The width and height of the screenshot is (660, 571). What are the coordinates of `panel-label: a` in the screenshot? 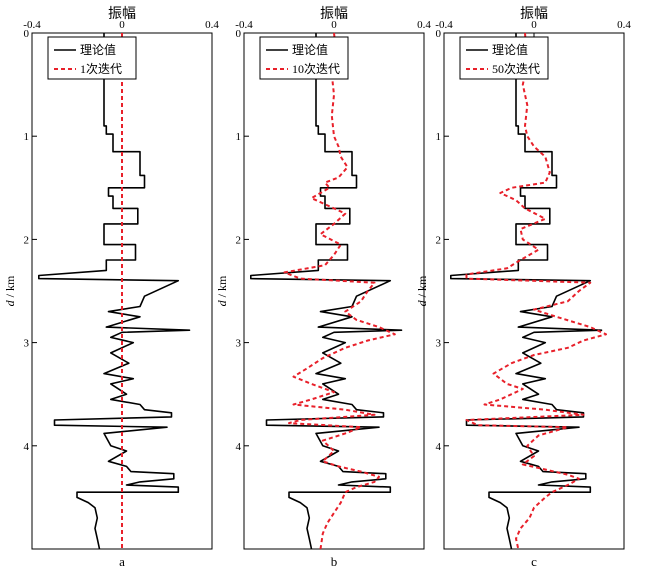 It's located at (122, 561).